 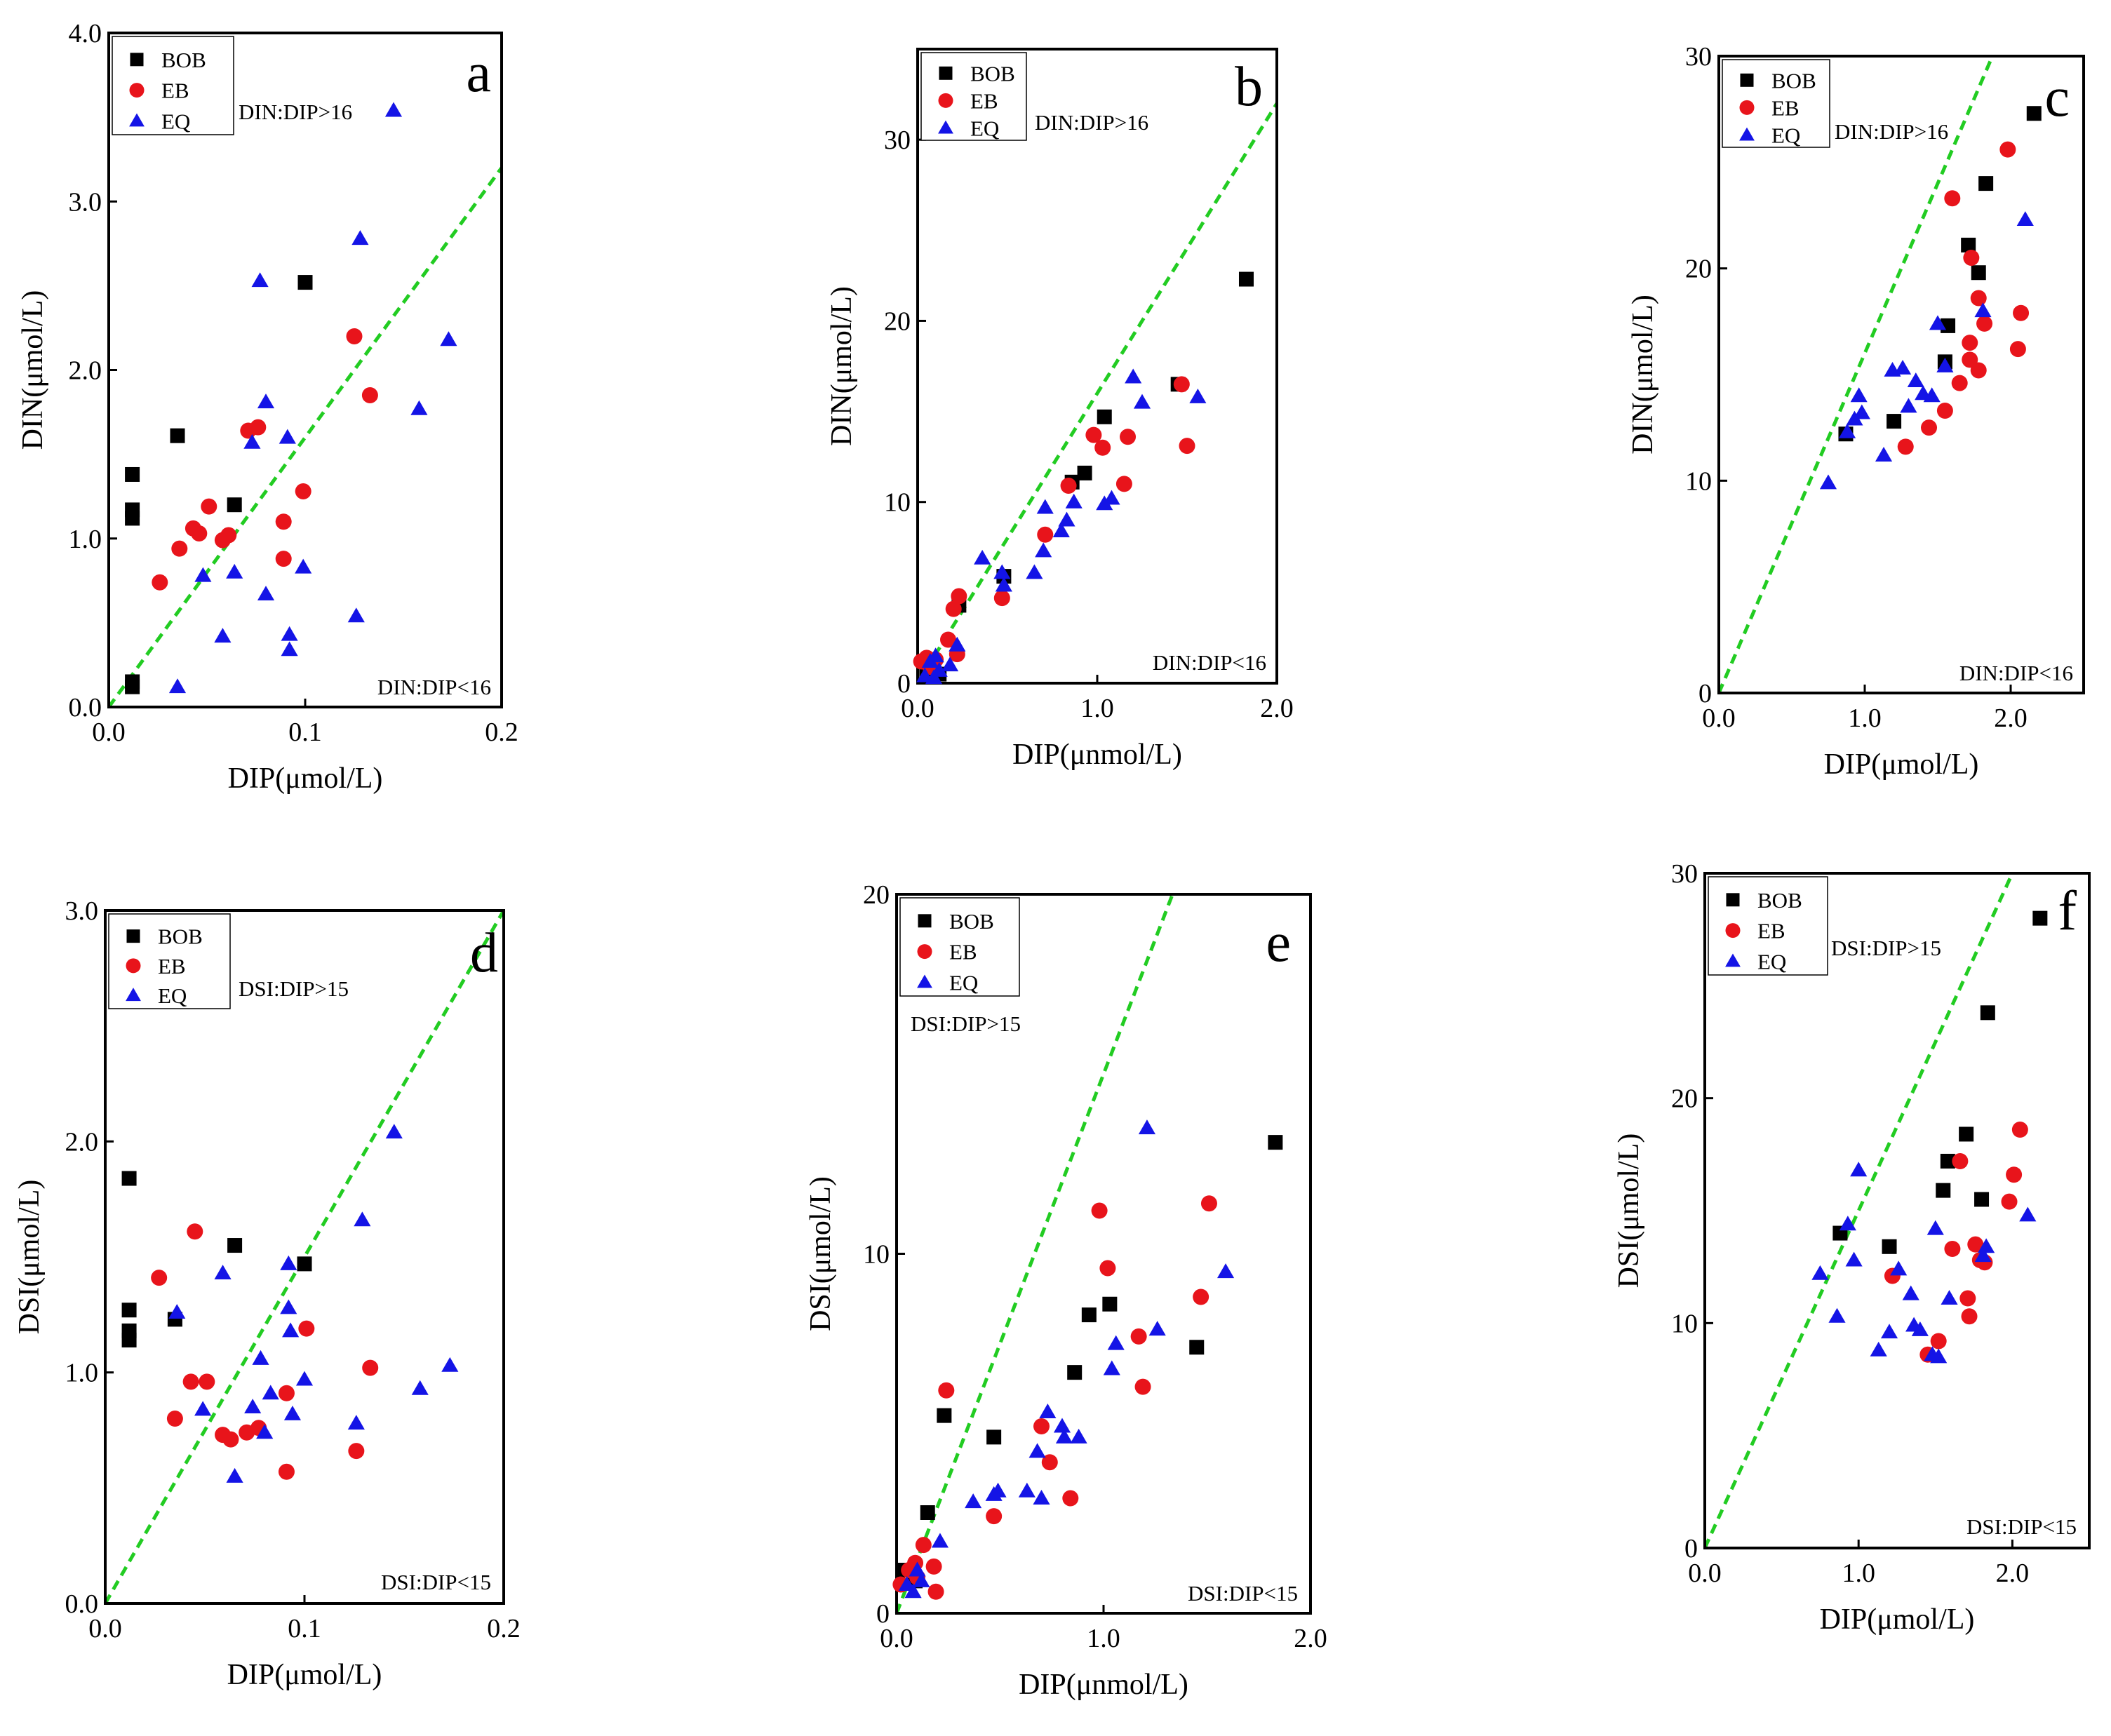 I want to click on y-tick-label: 0, so click(x=883, y=1614).